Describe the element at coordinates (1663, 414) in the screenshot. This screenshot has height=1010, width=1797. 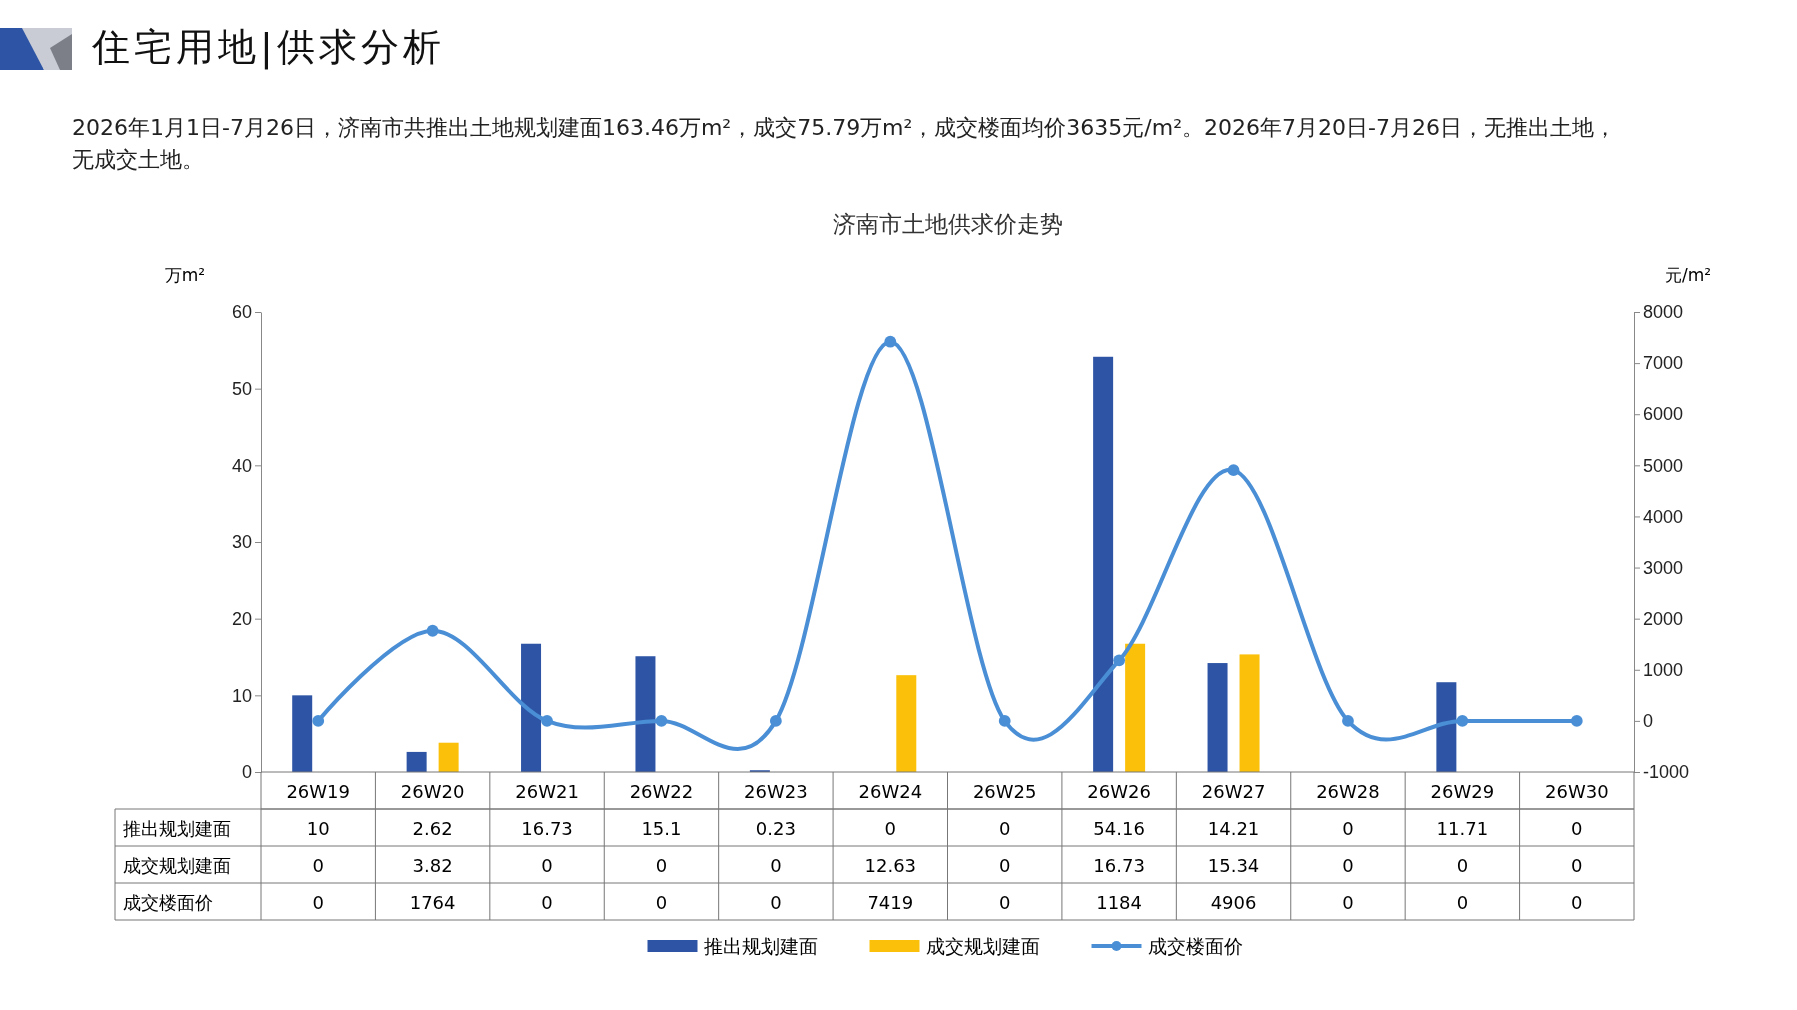
I see `y2-tick-label: 6000` at that location.